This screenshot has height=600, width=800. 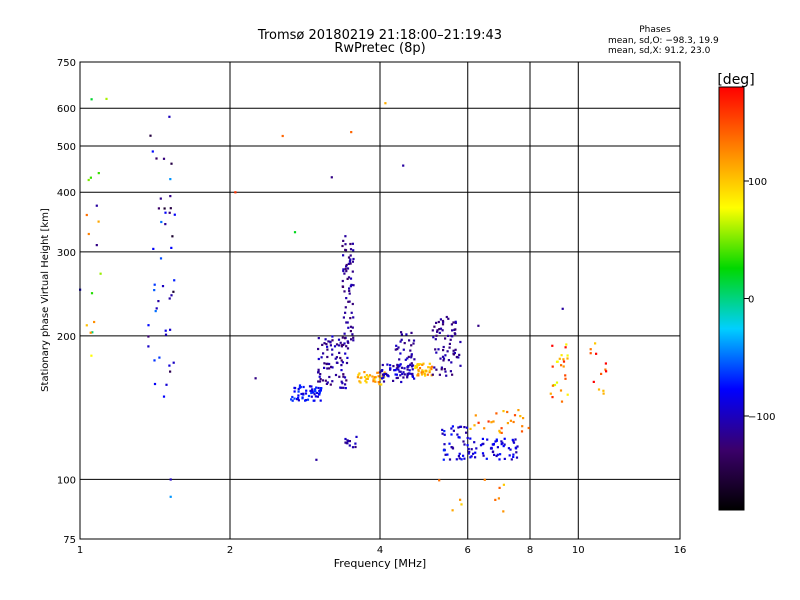 I want to click on stats-line-o: mean, sd,O: −98.3, 19.9, so click(x=663, y=41).